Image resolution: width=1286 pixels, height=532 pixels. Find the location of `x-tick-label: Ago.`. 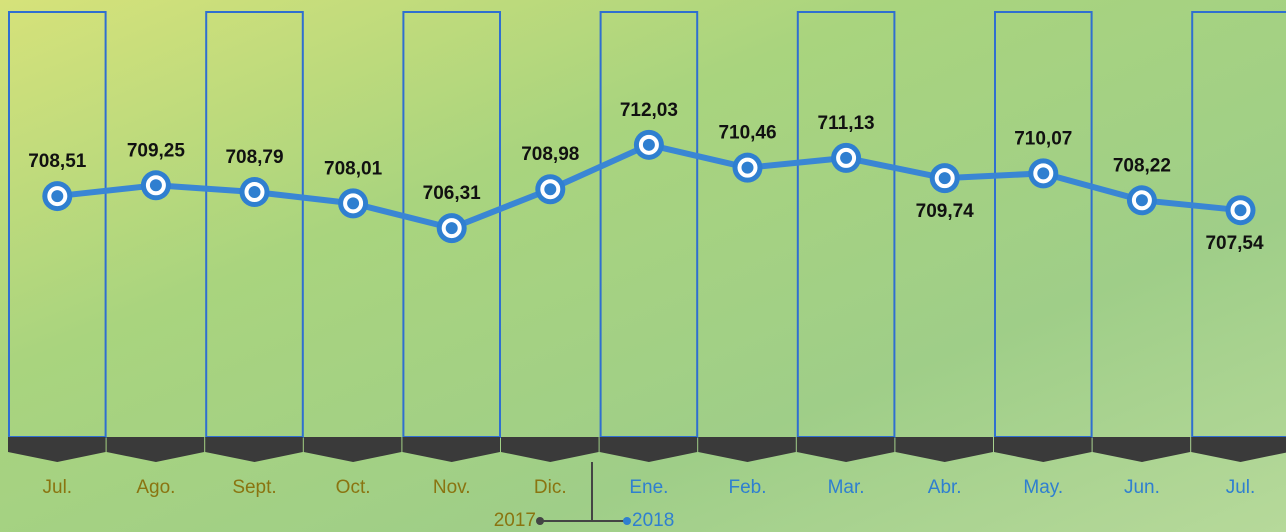

x-tick-label: Ago. is located at coordinates (155, 487).